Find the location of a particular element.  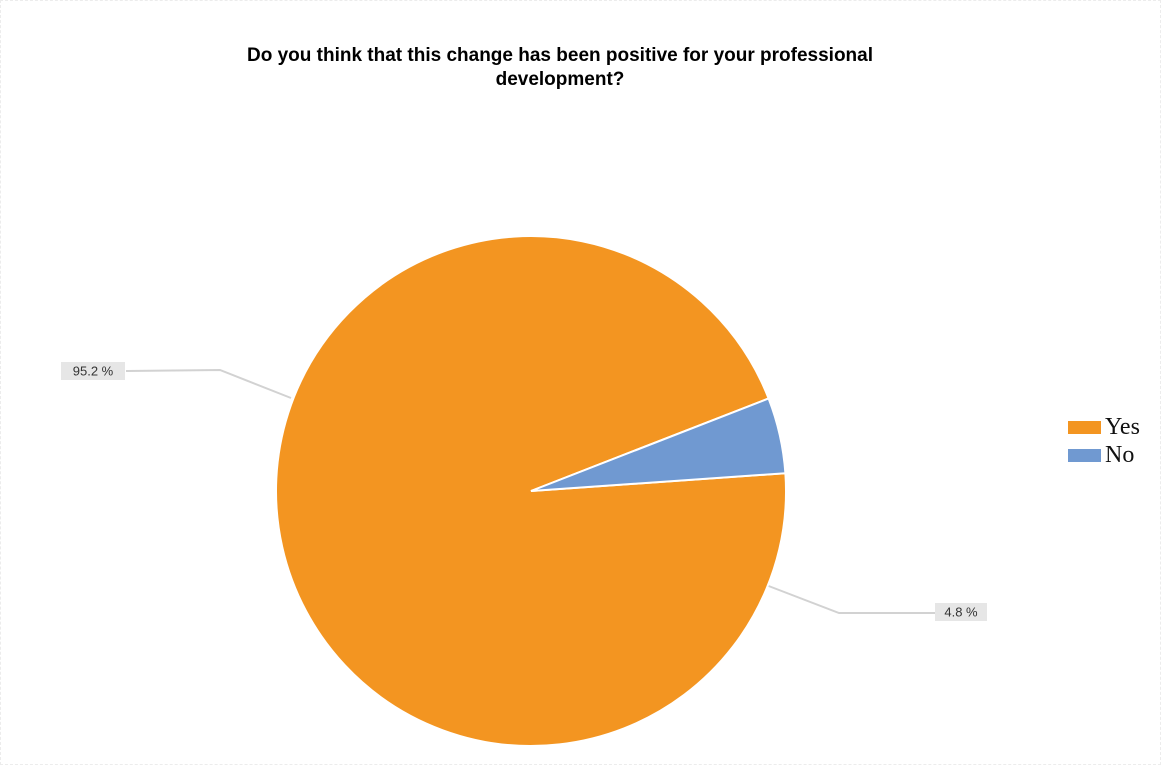

pie-slice-no is located at coordinates (658, 444).